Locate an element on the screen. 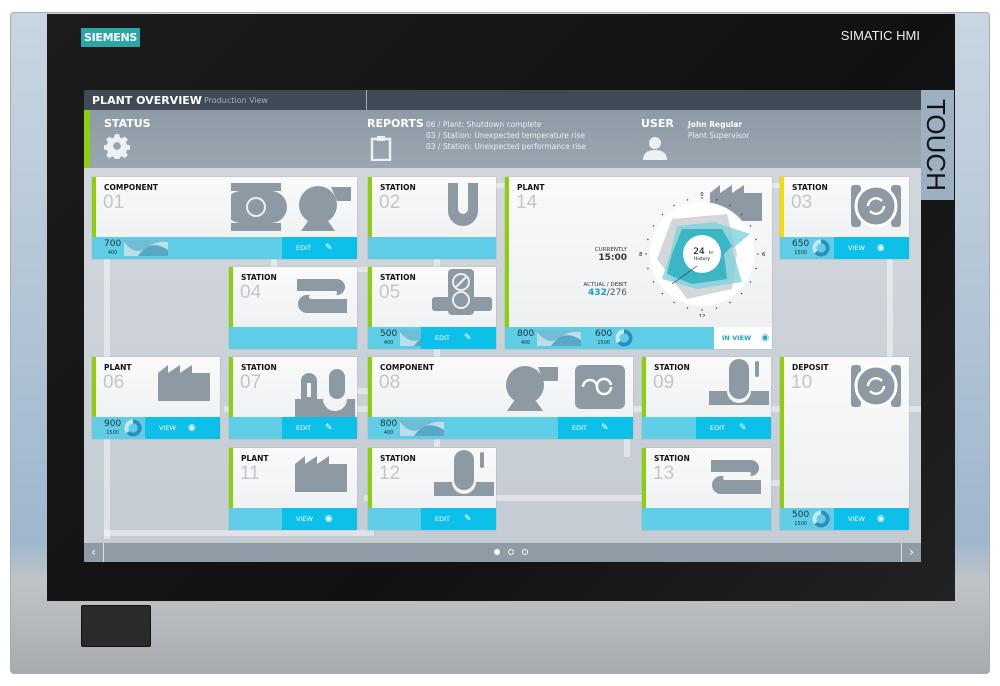 This screenshot has height=686, width=1000. divider is located at coordinates (366, 100).